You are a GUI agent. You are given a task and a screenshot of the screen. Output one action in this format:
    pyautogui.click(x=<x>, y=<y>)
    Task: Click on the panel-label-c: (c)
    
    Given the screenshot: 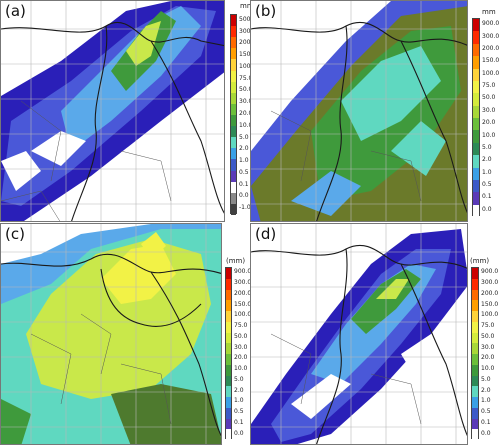 What is the action you would take?
    pyautogui.click(x=15, y=234)
    